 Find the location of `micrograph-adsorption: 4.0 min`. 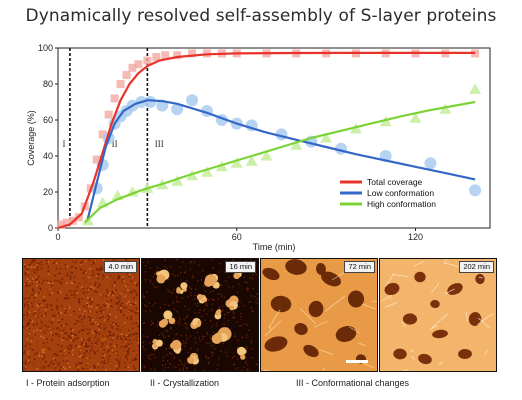

micrograph-adsorption: 4.0 min is located at coordinates (81, 315).